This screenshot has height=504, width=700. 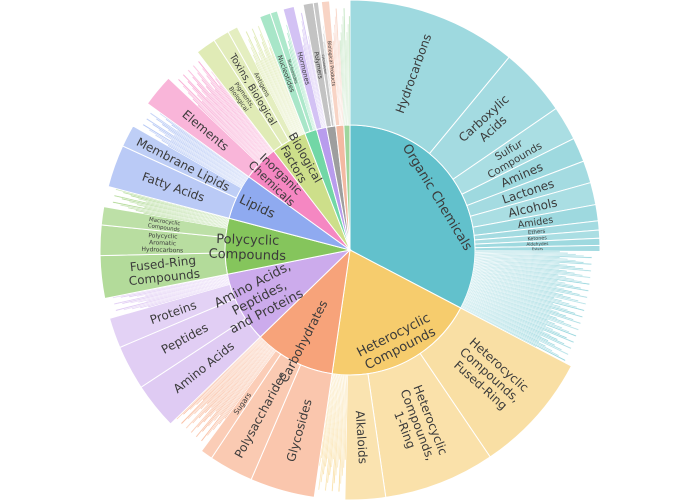 I want to click on slice-label-alkaloids: Alkaloids, so click(x=361, y=437).